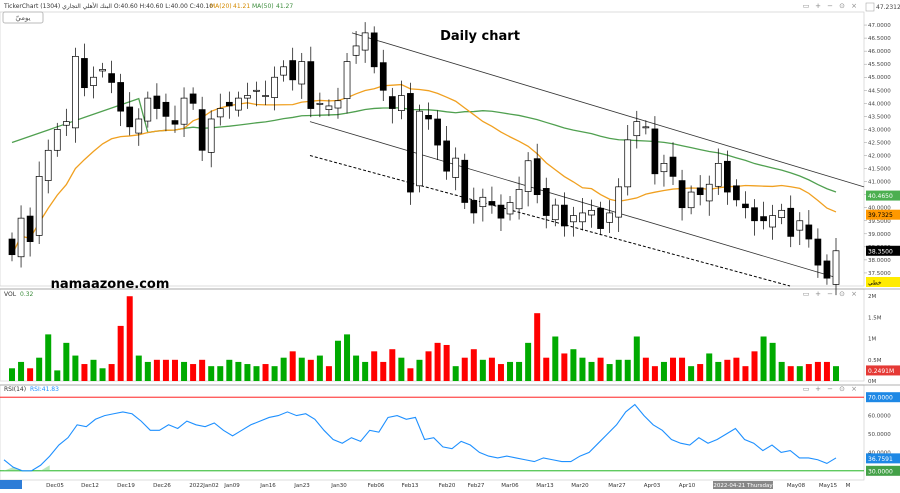 This screenshot has width=900, height=493. Describe the element at coordinates (872, 382) in the screenshot. I see `volume-tick-label: 0M` at that location.